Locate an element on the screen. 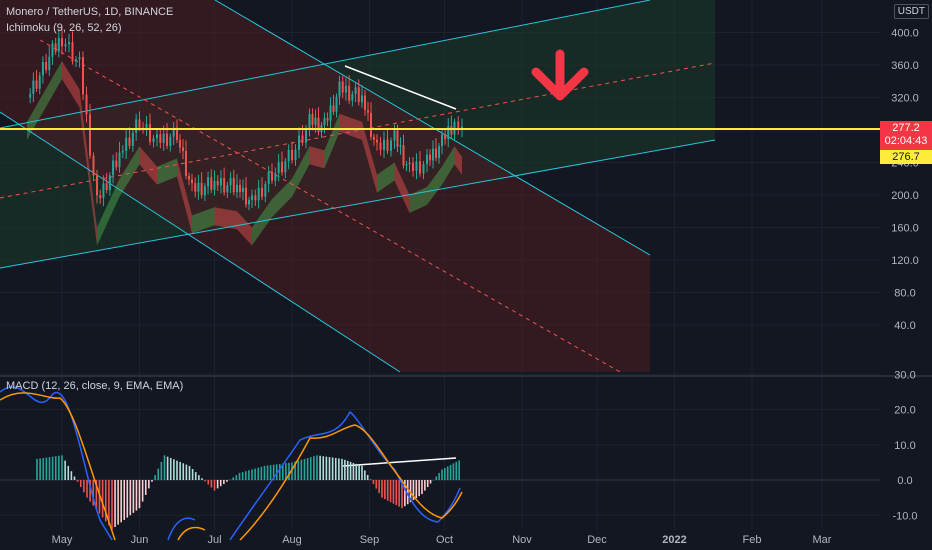 This screenshot has width=932, height=550. macd-line is located at coordinates (230, 463).